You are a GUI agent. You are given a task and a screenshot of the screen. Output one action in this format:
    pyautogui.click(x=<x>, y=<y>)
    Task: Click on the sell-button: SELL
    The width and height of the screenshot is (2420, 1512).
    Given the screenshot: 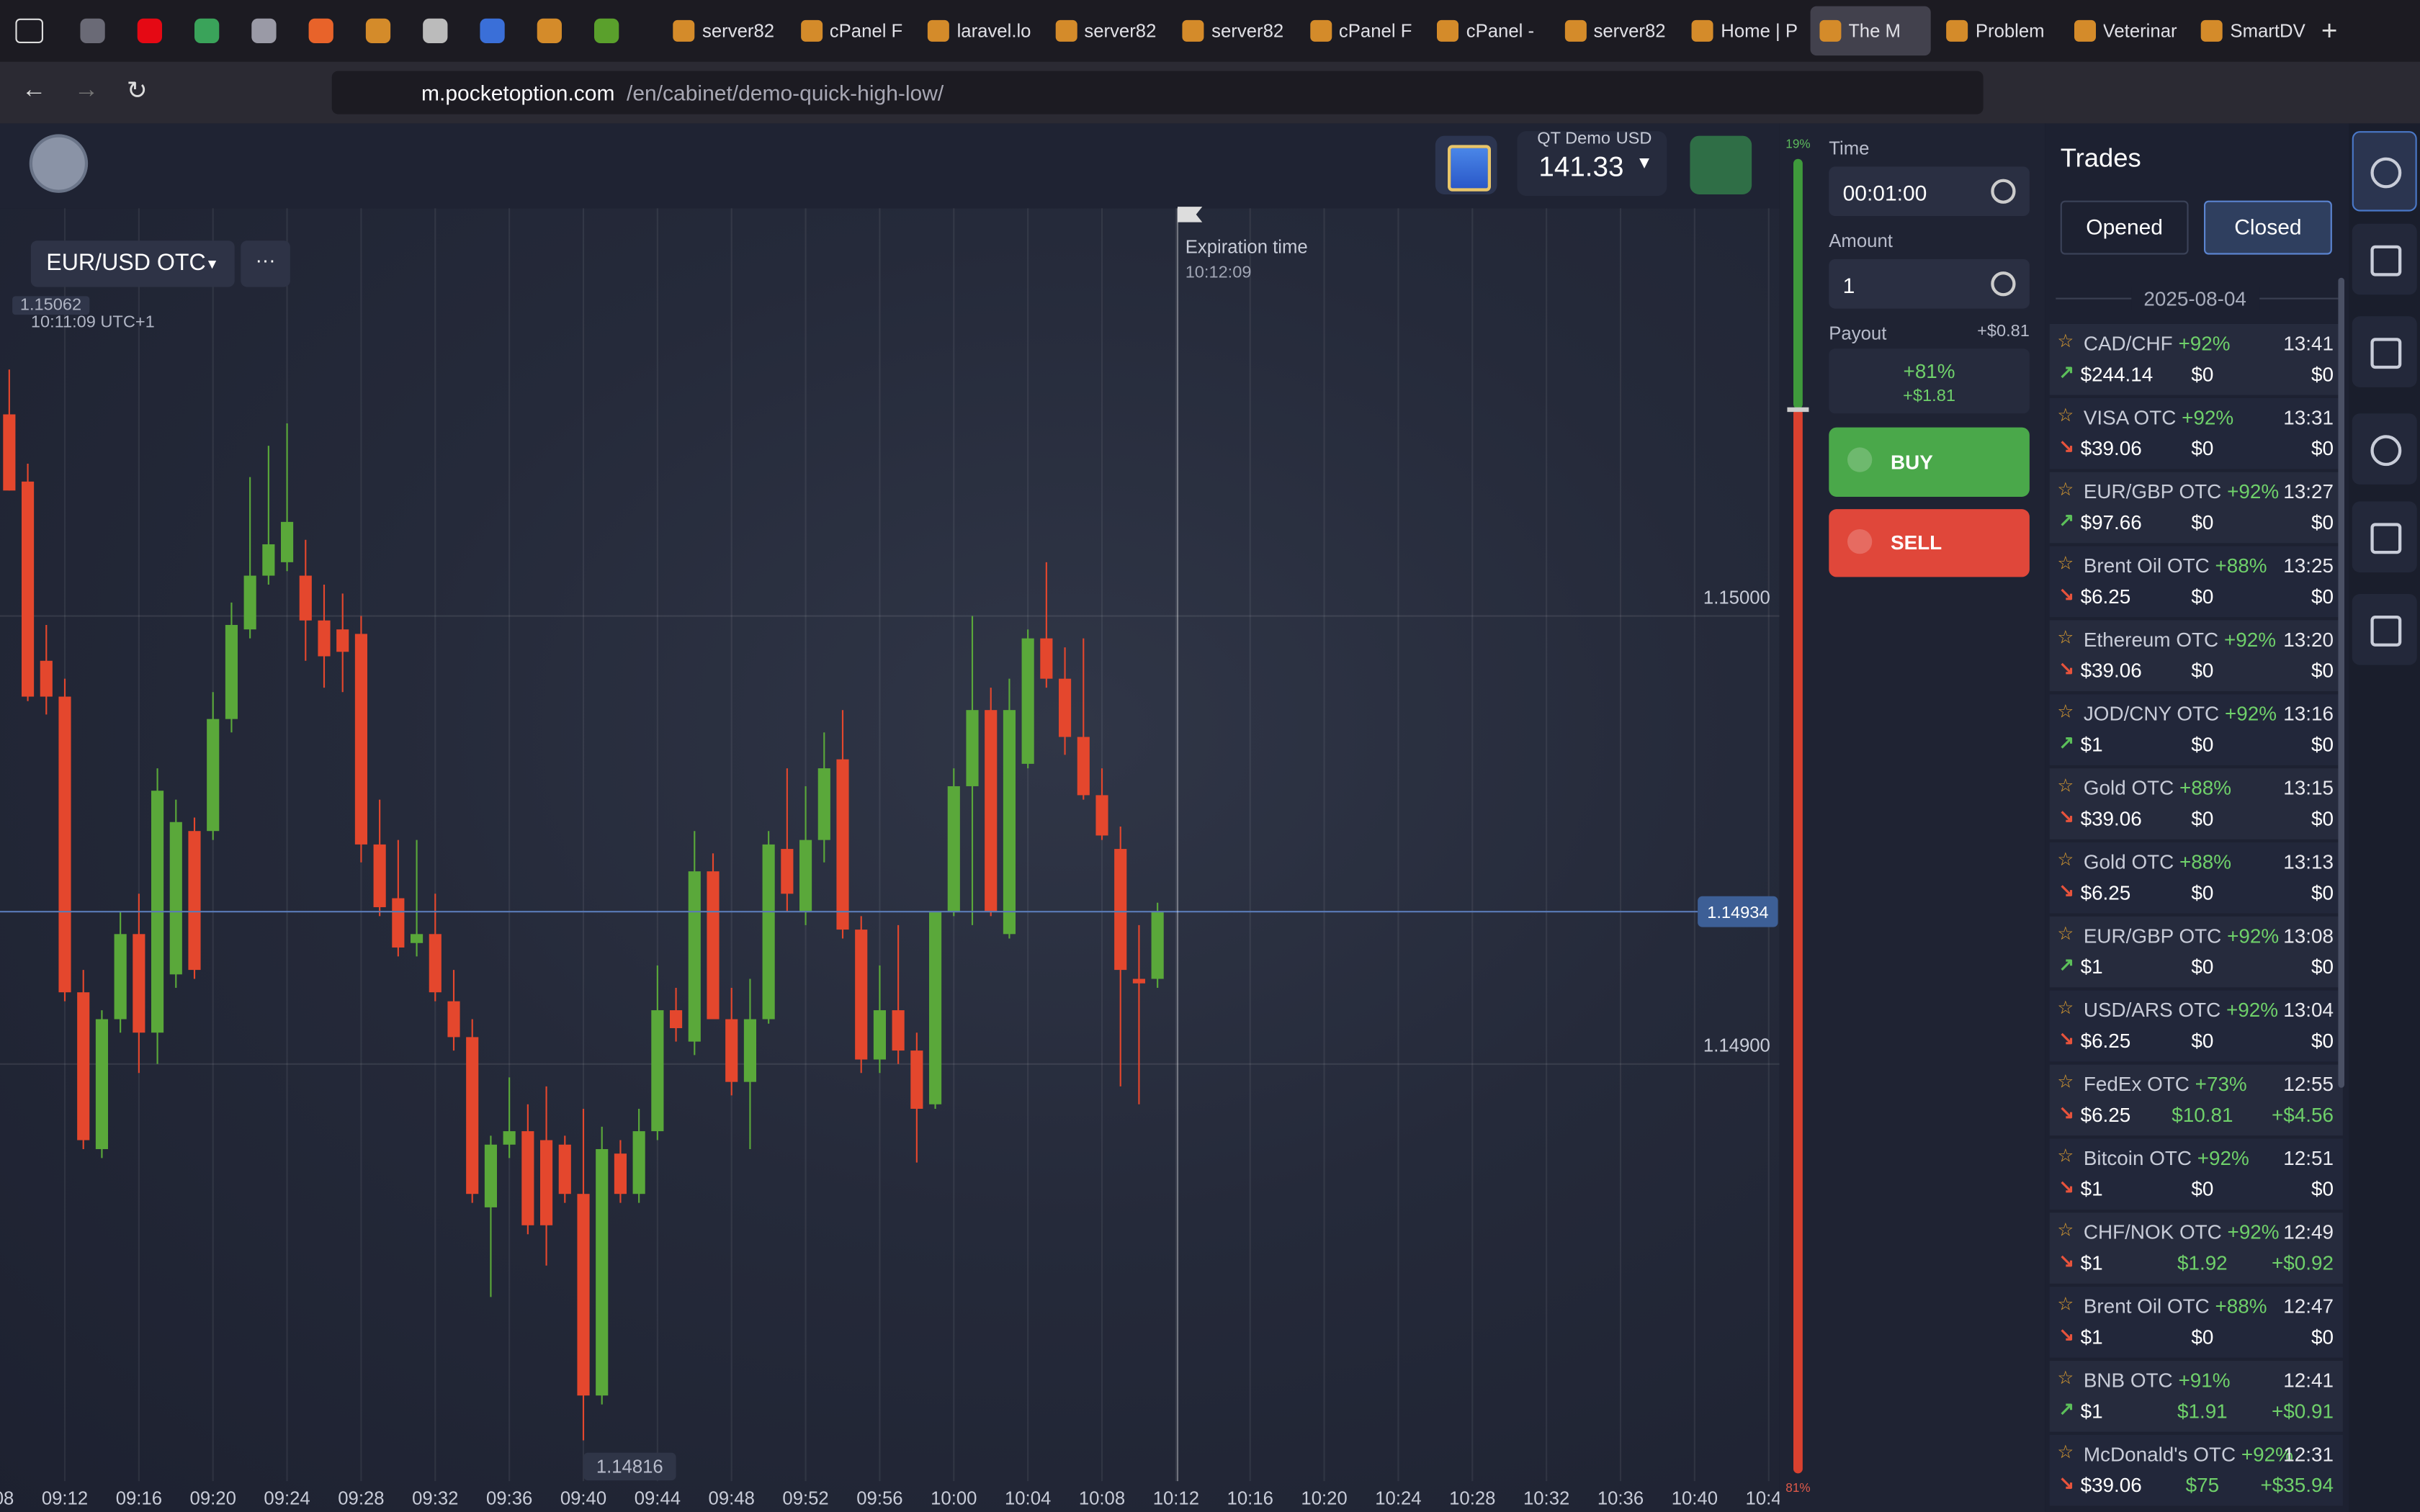 What is the action you would take?
    pyautogui.click(x=1929, y=543)
    